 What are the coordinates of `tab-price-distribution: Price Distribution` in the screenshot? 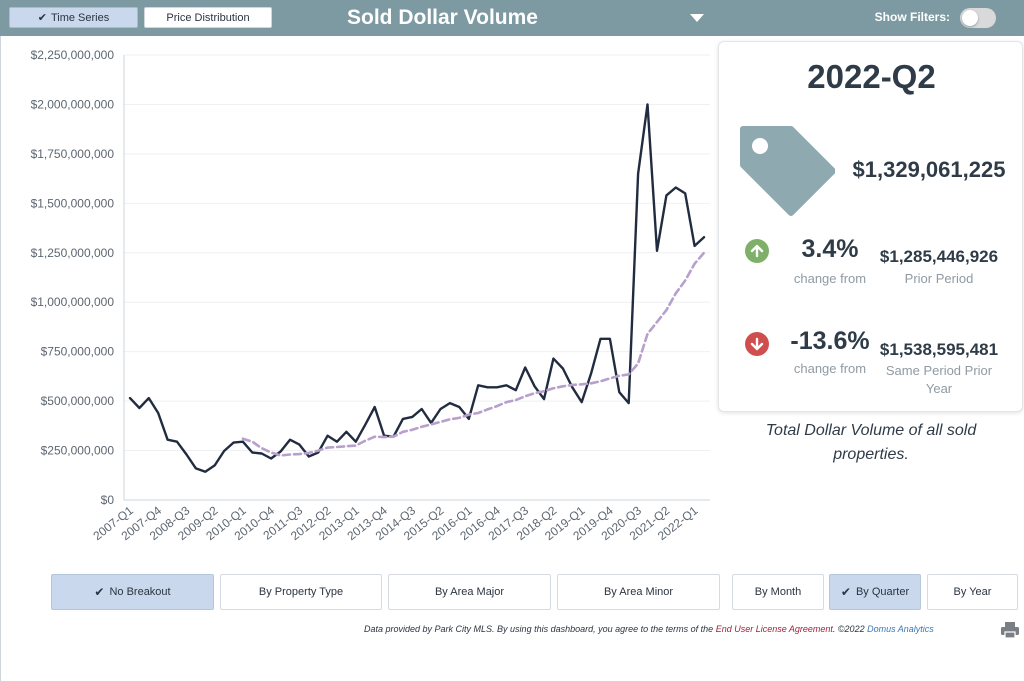 It's located at (208, 17).